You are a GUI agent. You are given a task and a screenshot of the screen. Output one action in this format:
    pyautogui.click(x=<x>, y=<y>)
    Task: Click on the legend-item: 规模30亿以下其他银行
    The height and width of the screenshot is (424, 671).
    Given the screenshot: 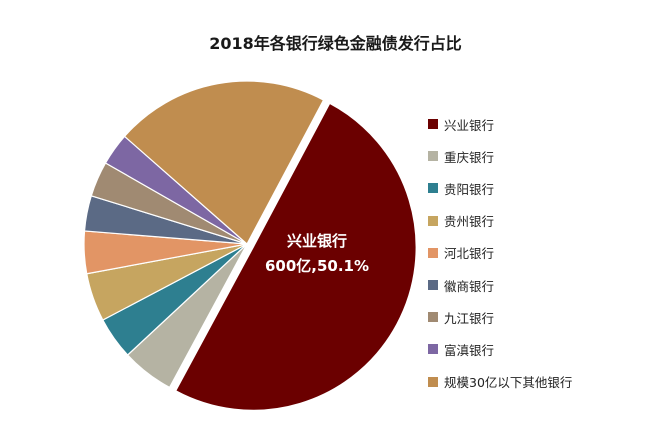 What is the action you would take?
    pyautogui.click(x=500, y=382)
    